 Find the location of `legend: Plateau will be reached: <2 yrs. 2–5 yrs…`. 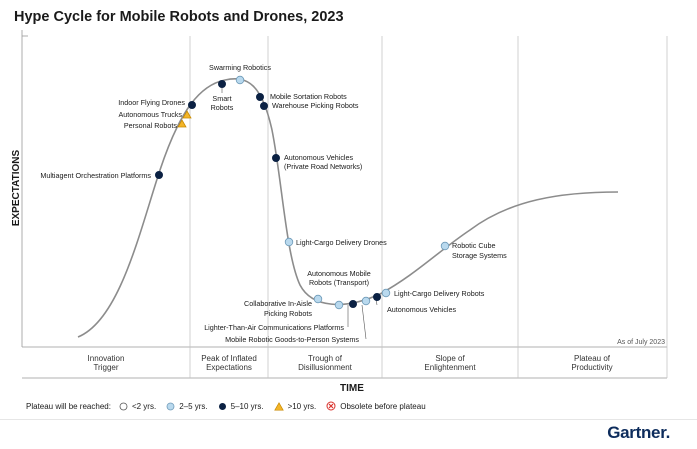

legend: Plateau will be reached: <2 yrs. 2–5 yrs… is located at coordinates (231, 406).